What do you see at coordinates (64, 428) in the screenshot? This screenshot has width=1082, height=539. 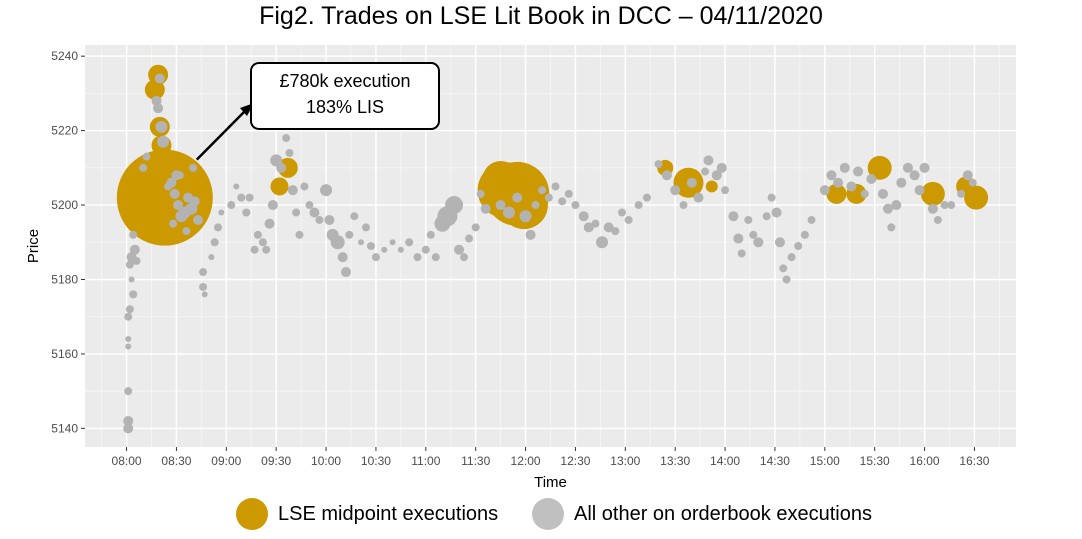 I see `y-tick-label: 5140` at bounding box center [64, 428].